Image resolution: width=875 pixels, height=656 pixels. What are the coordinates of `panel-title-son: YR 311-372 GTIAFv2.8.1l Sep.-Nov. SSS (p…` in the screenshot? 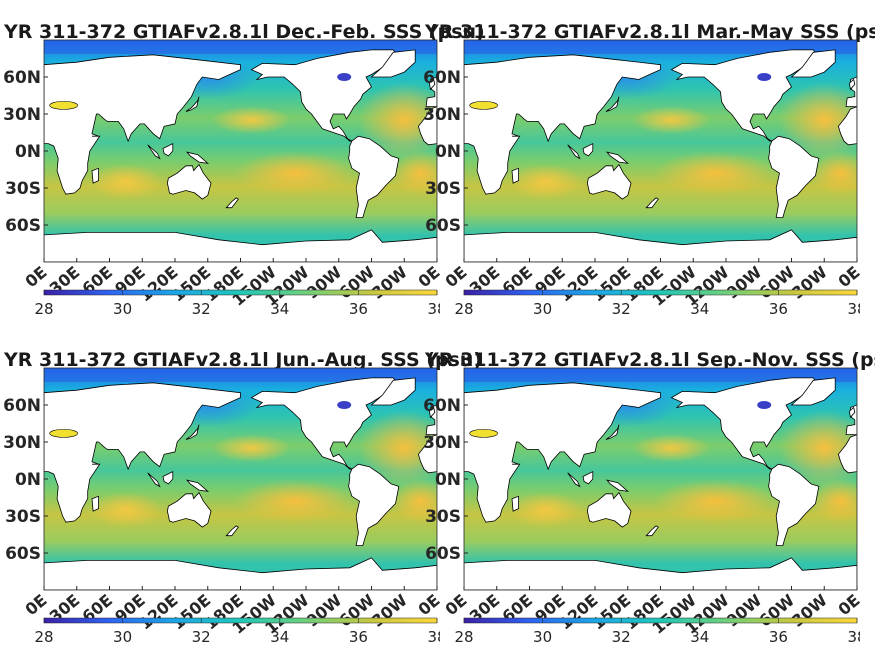 It's located at (650, 360).